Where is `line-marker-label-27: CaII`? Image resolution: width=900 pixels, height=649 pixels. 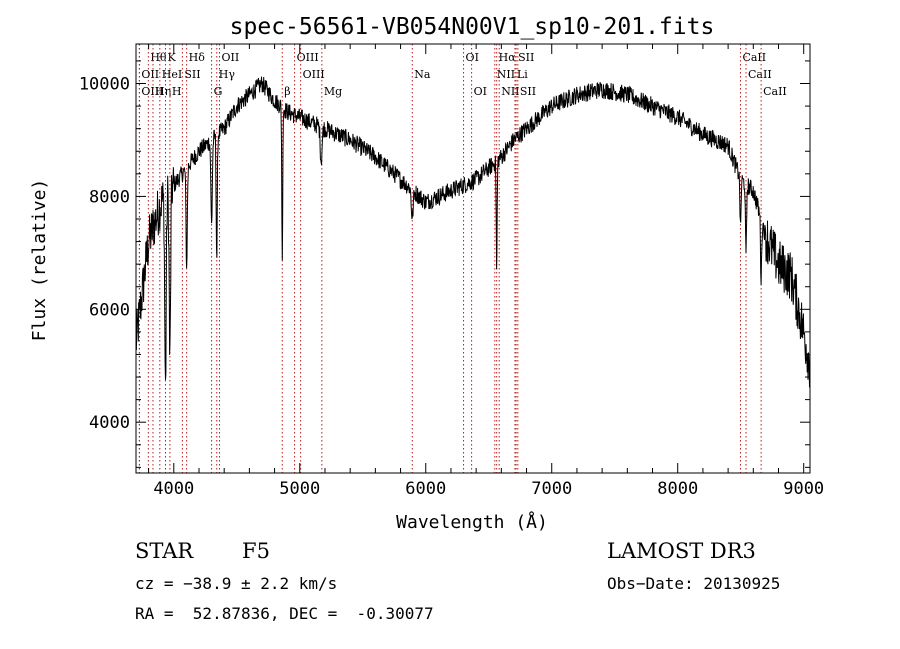
line-marker-label-27: CaII is located at coordinates (775, 91).